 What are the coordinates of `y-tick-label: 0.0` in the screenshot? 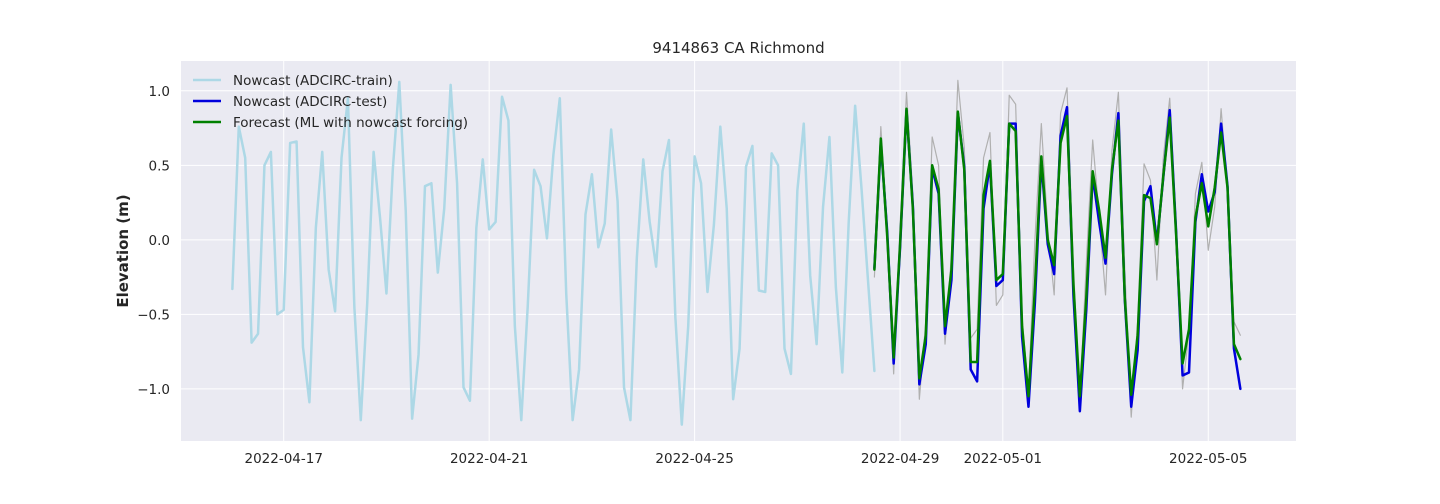 It's located at (159, 241).